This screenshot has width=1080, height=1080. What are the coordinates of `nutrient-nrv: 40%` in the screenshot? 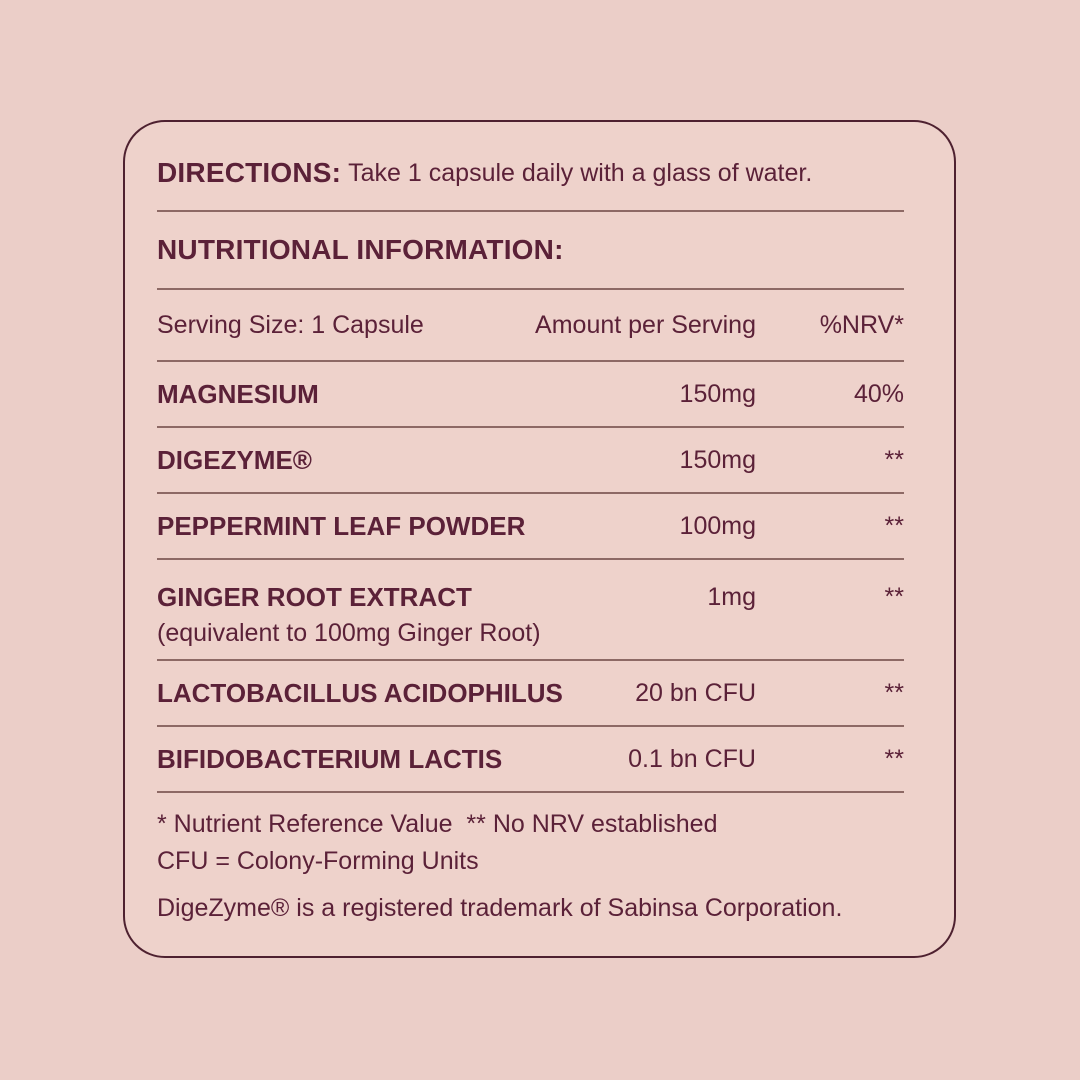 It's located at (878, 393).